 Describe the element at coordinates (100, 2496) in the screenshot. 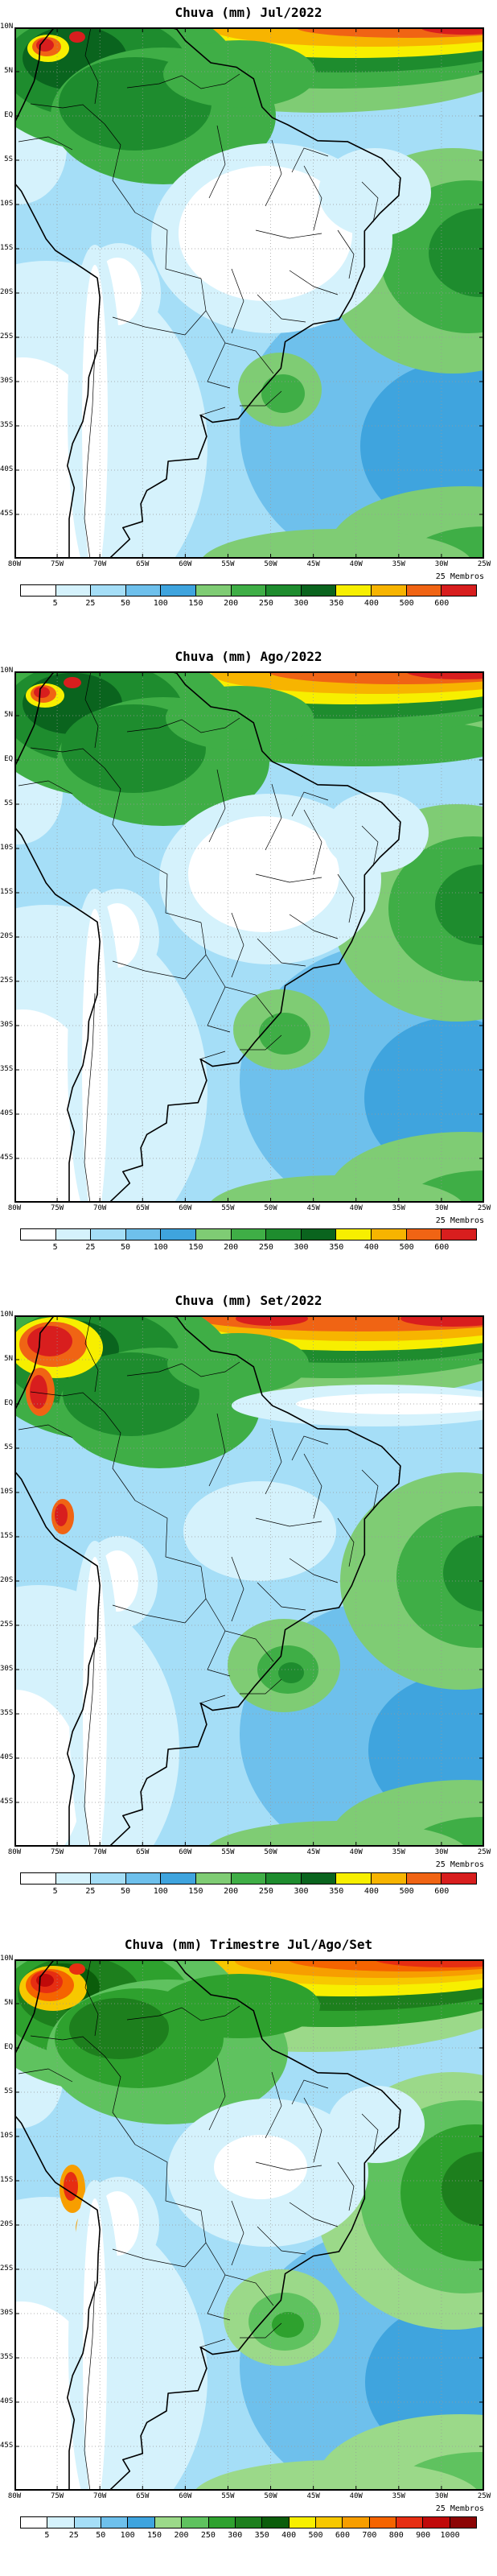

I see `lon-tick-label: 70W` at that location.